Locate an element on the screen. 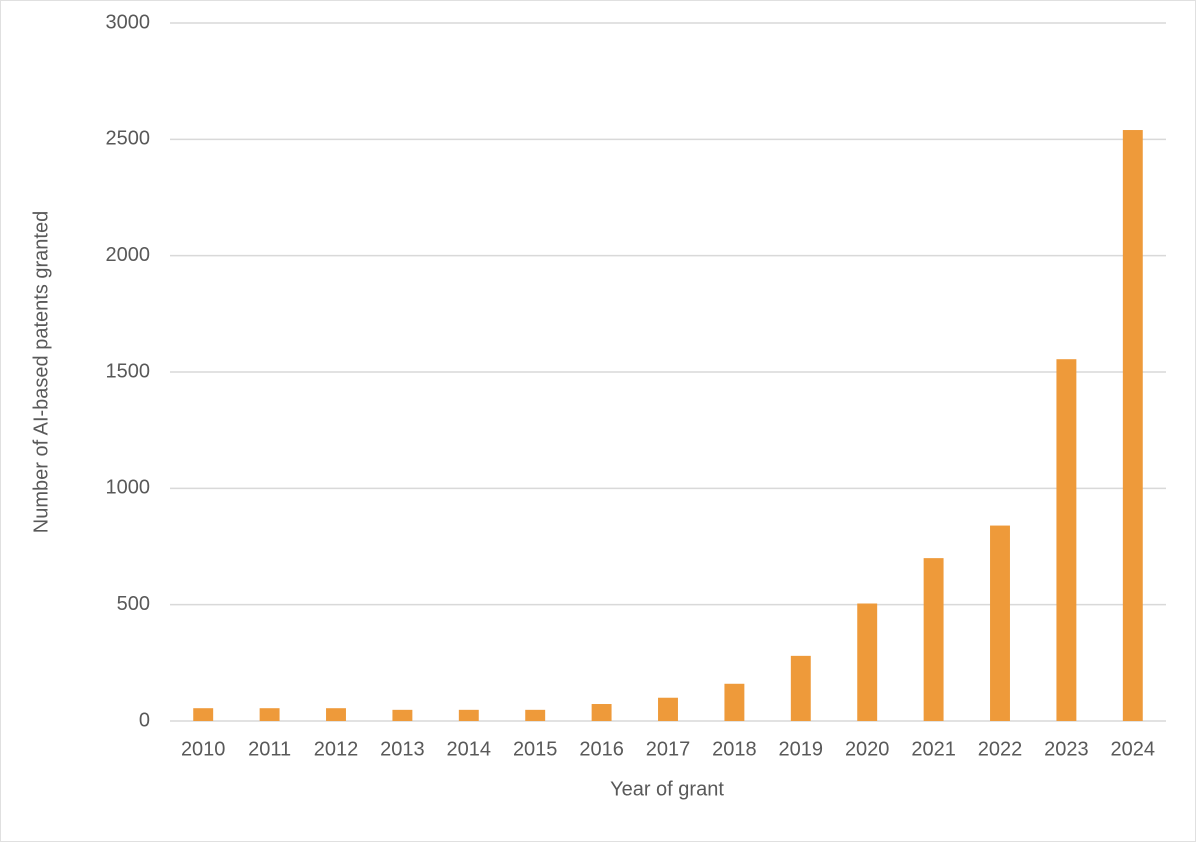  x-tick-label: 2010 is located at coordinates (203, 749).